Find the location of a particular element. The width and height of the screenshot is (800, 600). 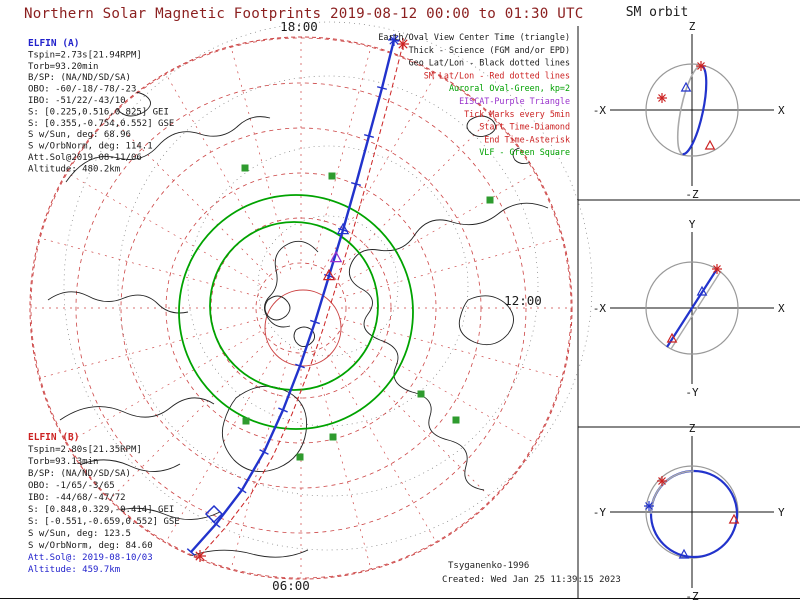

inner-red-circle is located at coordinates (303, 328).